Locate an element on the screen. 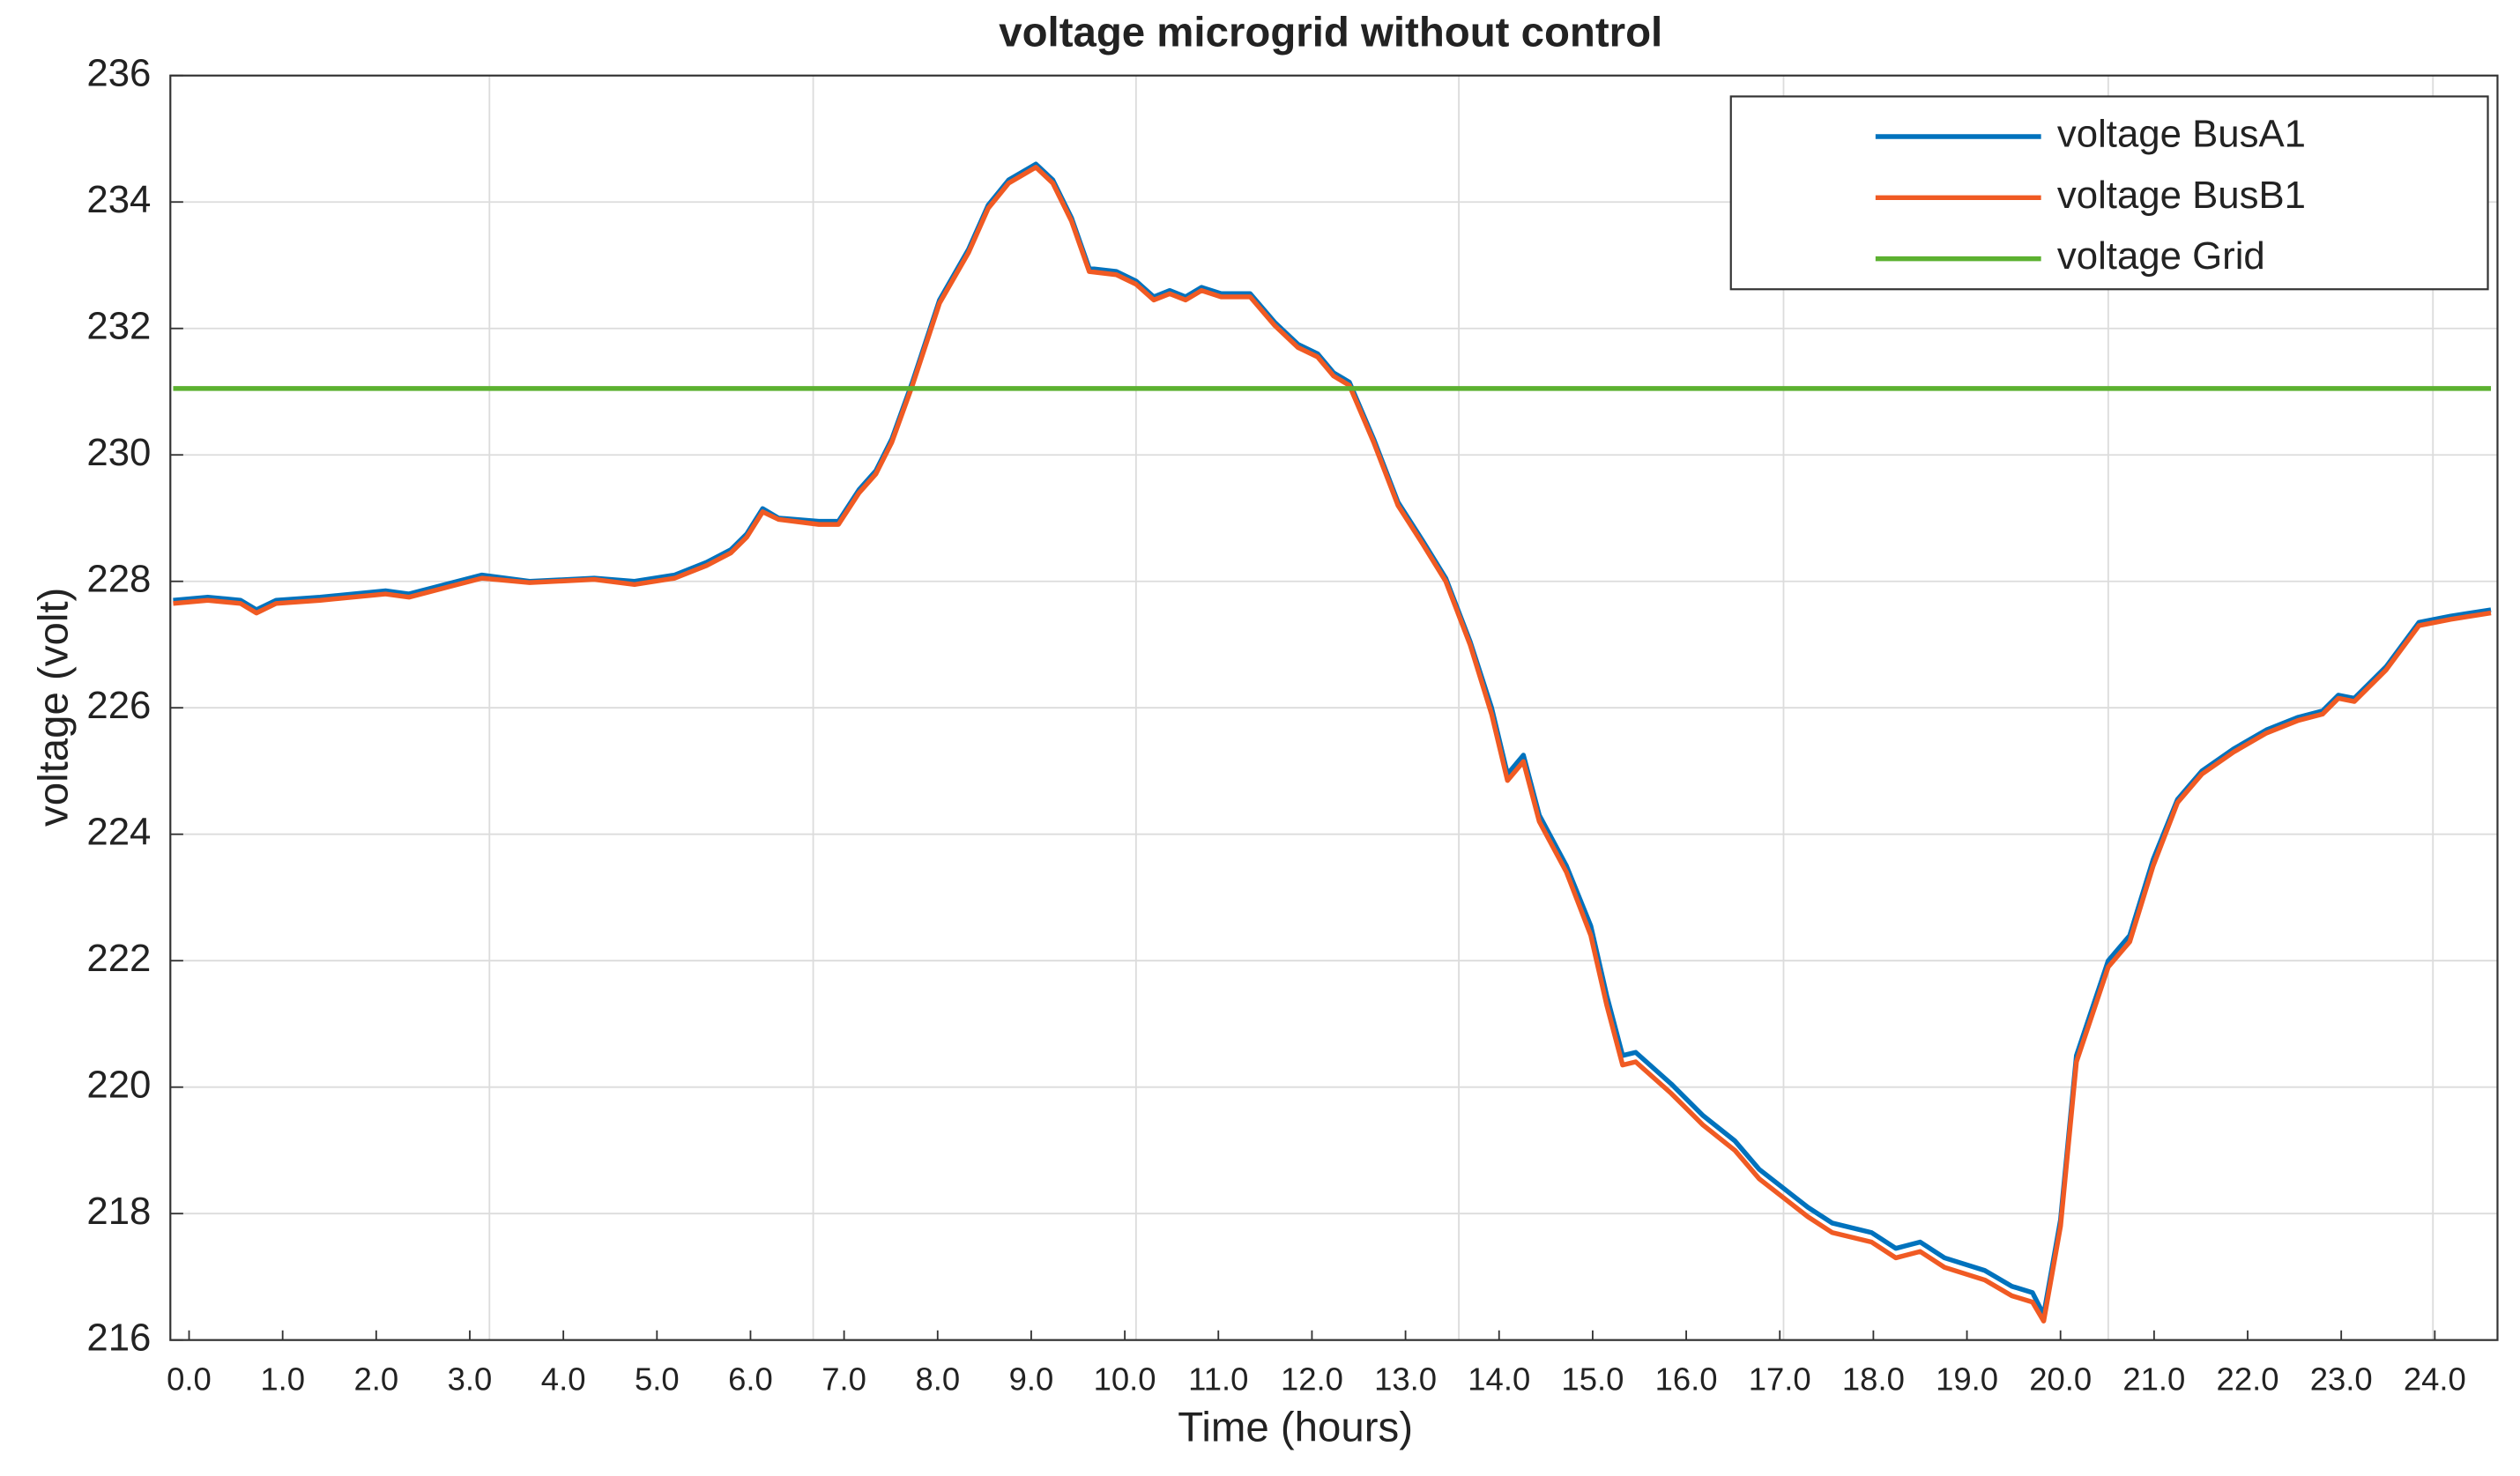  y-axis-label: voltage (volt) is located at coordinates (53, 707).